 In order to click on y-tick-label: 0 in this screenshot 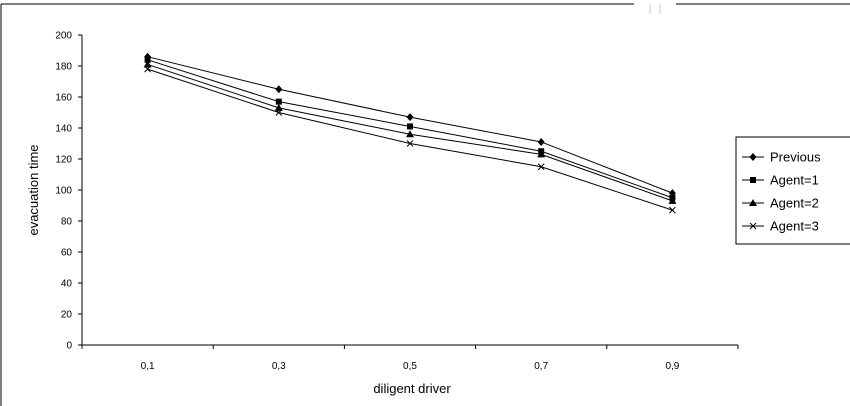, I will do `click(69, 346)`.